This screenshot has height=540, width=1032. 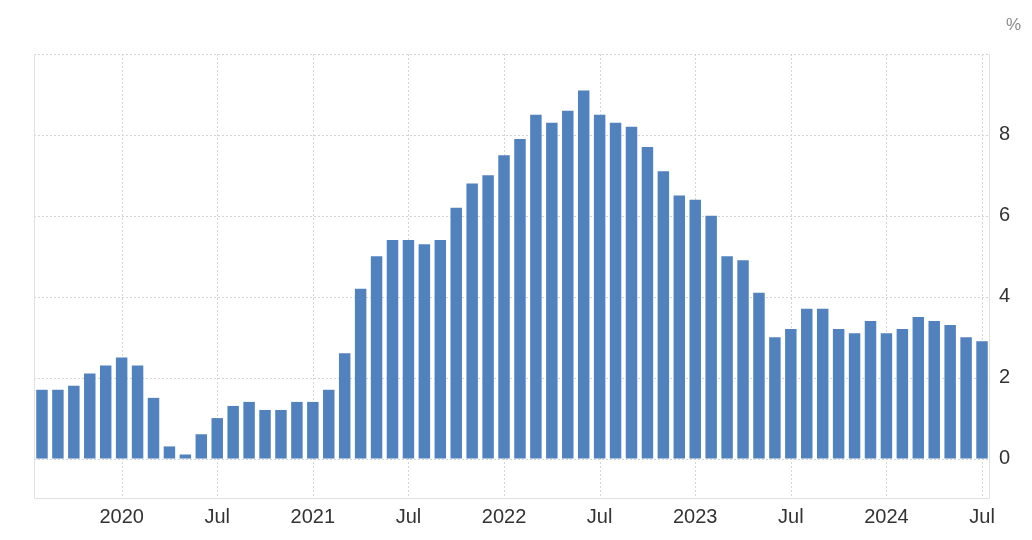 I want to click on x-tick-label: 2020, so click(x=121, y=515).